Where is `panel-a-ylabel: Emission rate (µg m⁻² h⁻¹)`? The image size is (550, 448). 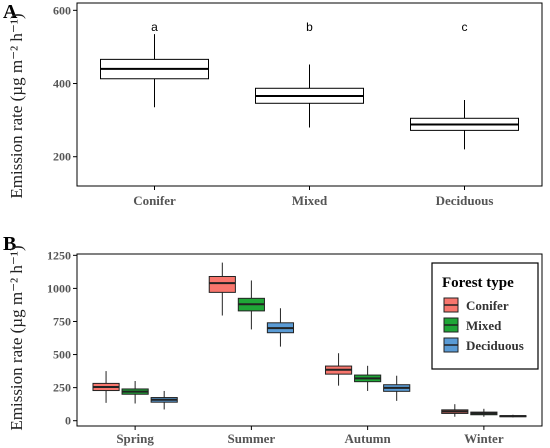 panel-a-ylabel: Emission rate (µg m⁻² h⁻¹) is located at coordinates (16, 105).